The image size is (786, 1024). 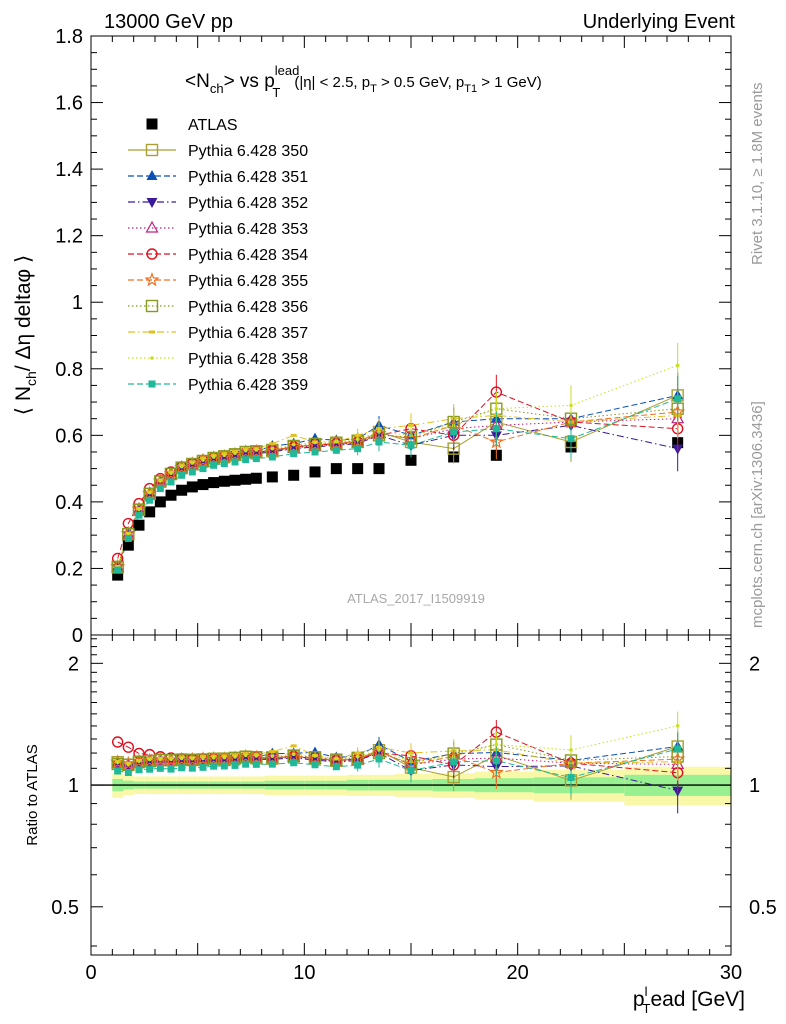 What do you see at coordinates (69, 170) in the screenshot?
I see `main-y-tick-label: 1.4` at bounding box center [69, 170].